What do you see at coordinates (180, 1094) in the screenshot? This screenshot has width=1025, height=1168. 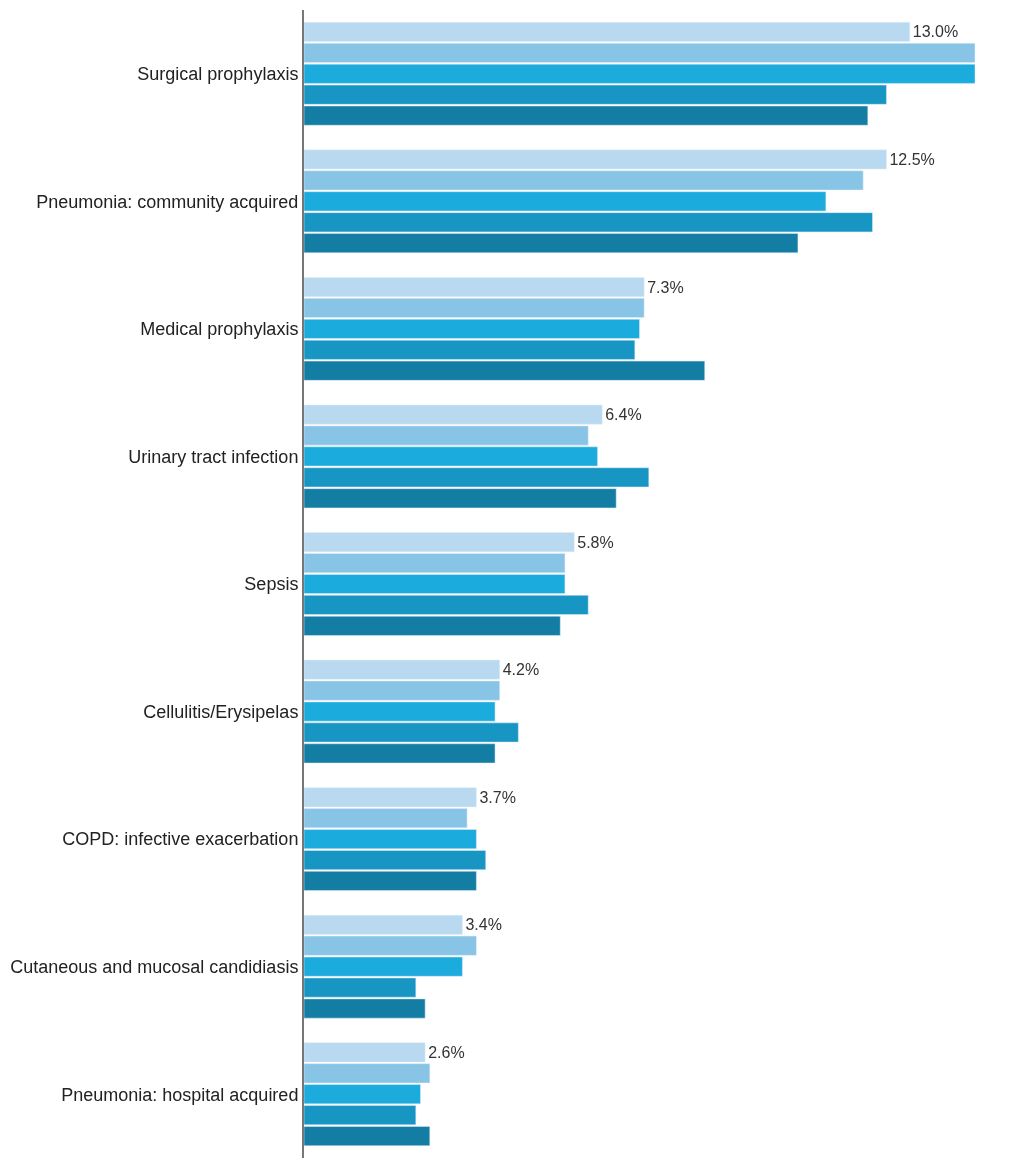 I see `y-tick-label: Pneumonia: hospital acquired` at bounding box center [180, 1094].